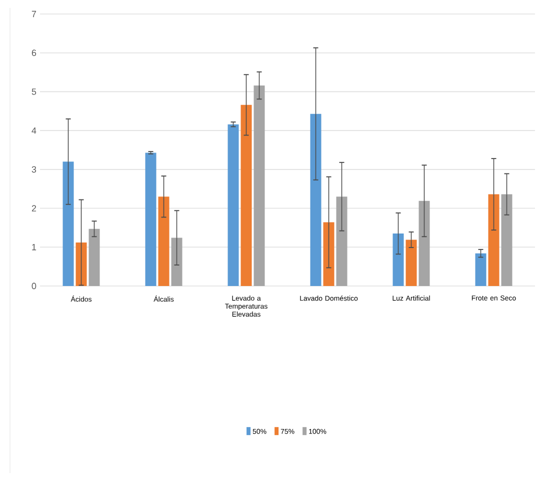  Describe the element at coordinates (34, 130) in the screenshot. I see `y-tick-label: 4` at that location.